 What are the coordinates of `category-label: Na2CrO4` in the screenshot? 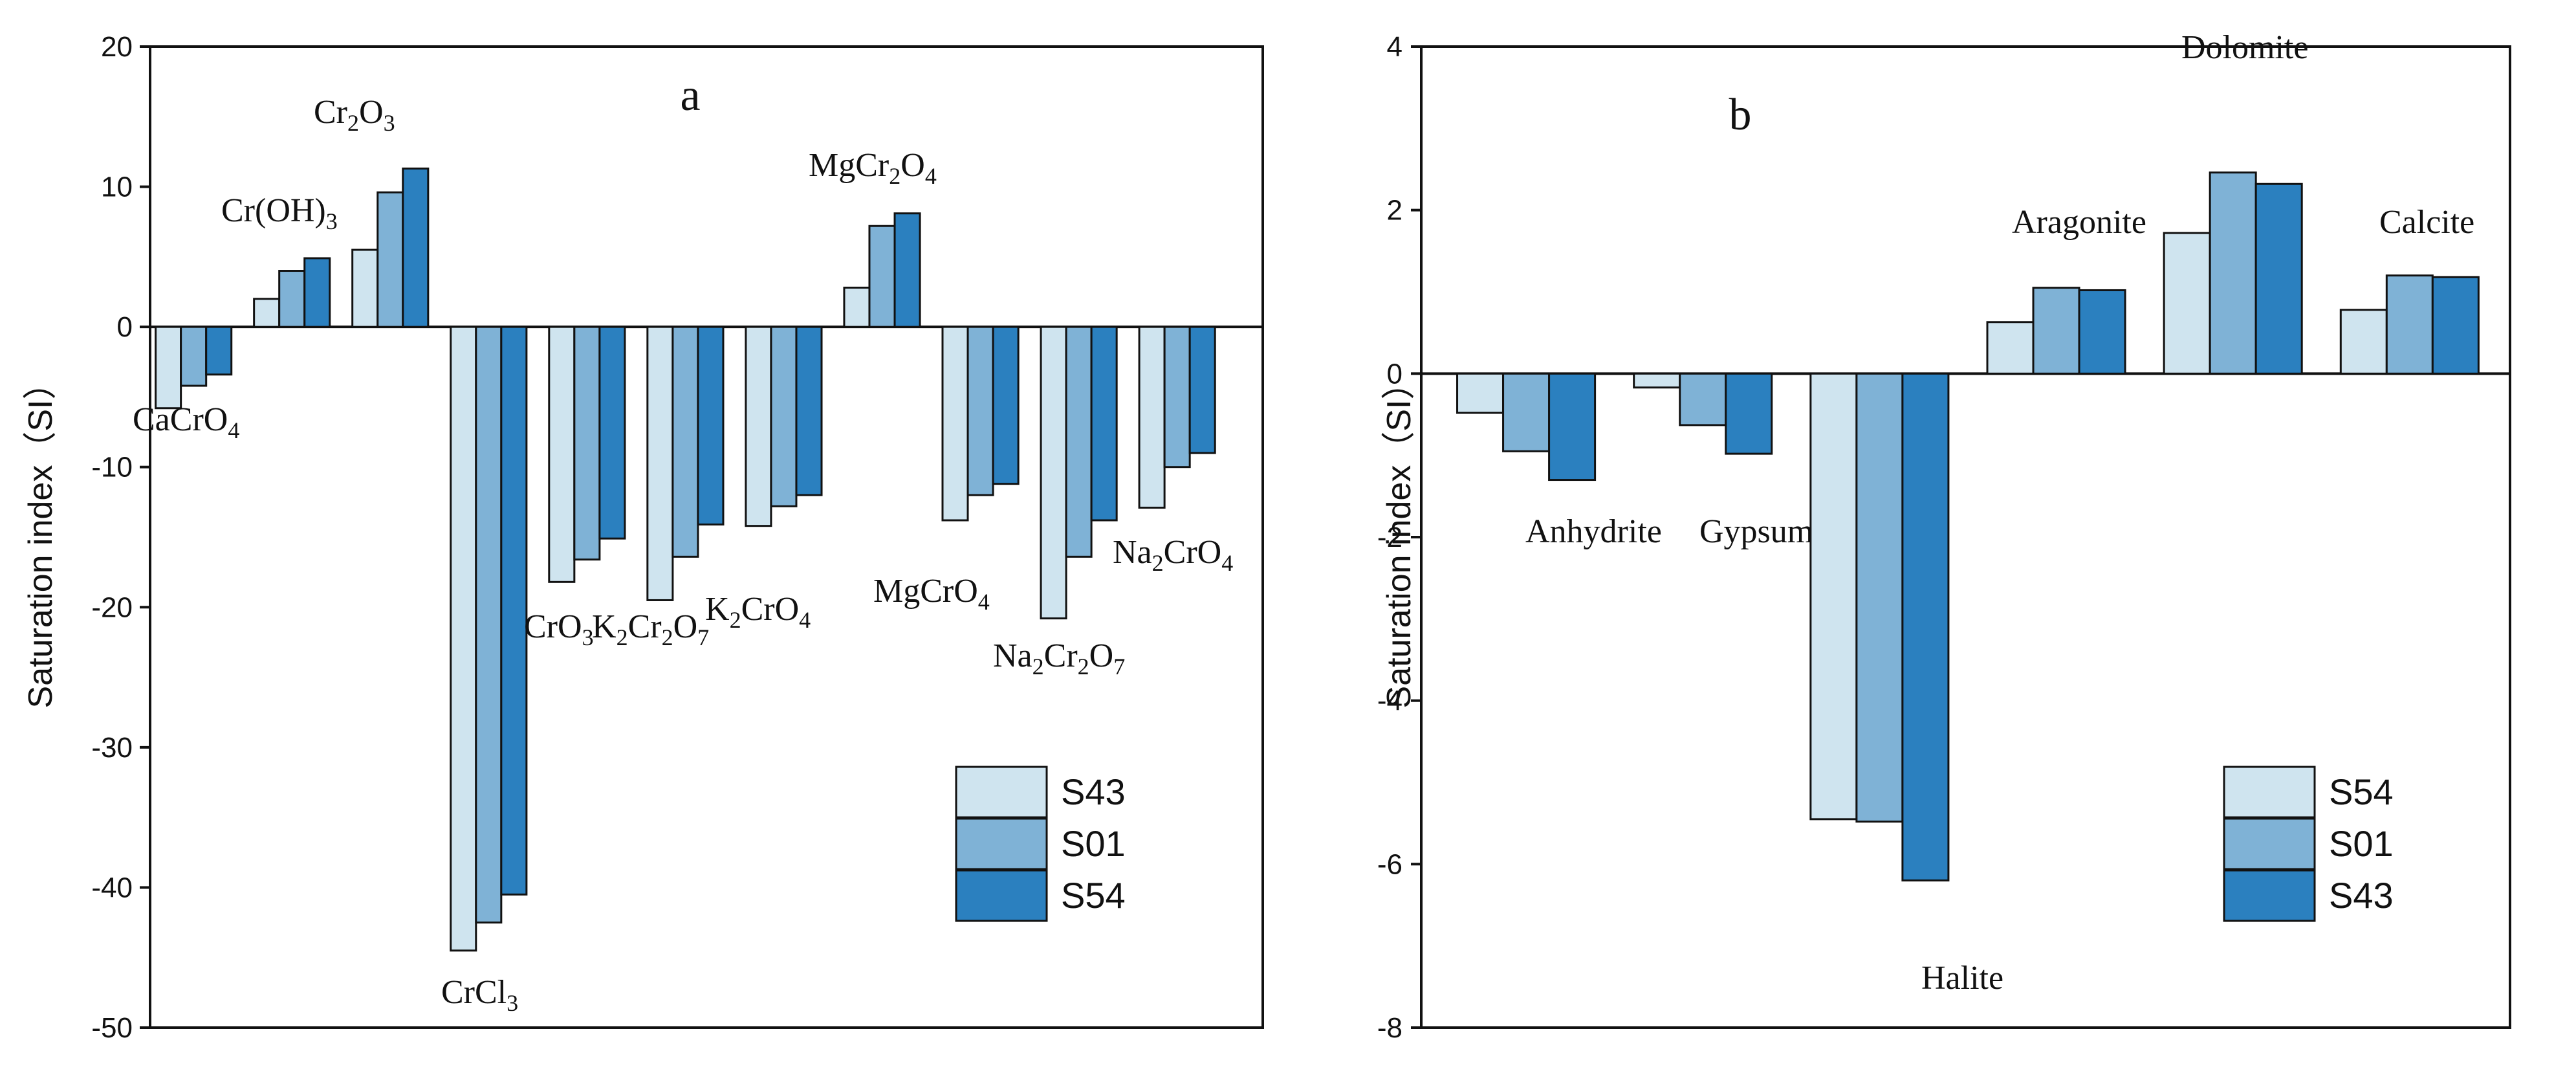 It's located at (1173, 555).